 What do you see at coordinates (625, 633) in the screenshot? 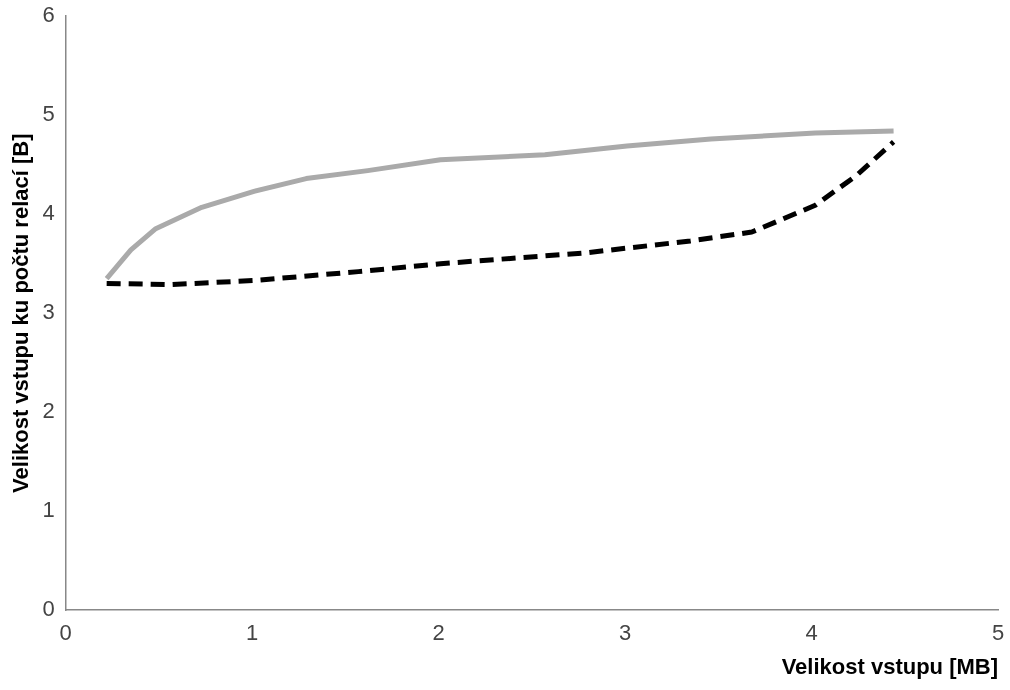
I see `x-tick-label: 3` at bounding box center [625, 633].